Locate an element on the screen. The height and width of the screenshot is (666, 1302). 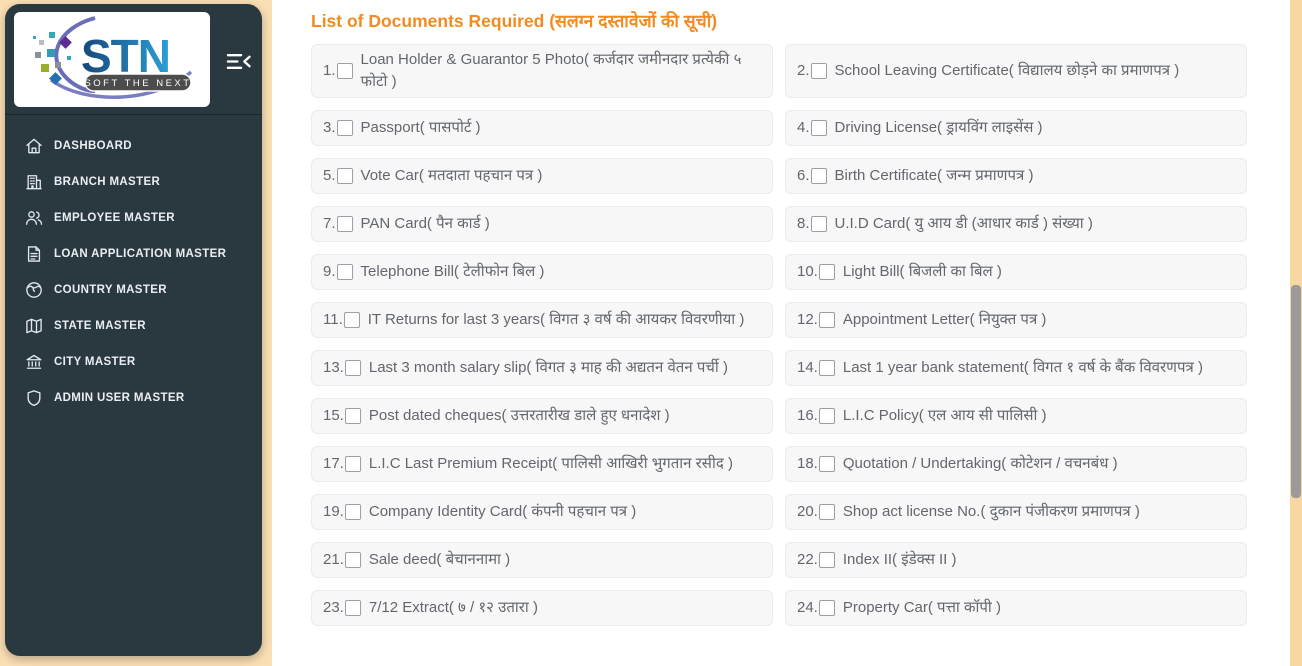
document-number: 20. is located at coordinates (807, 511).